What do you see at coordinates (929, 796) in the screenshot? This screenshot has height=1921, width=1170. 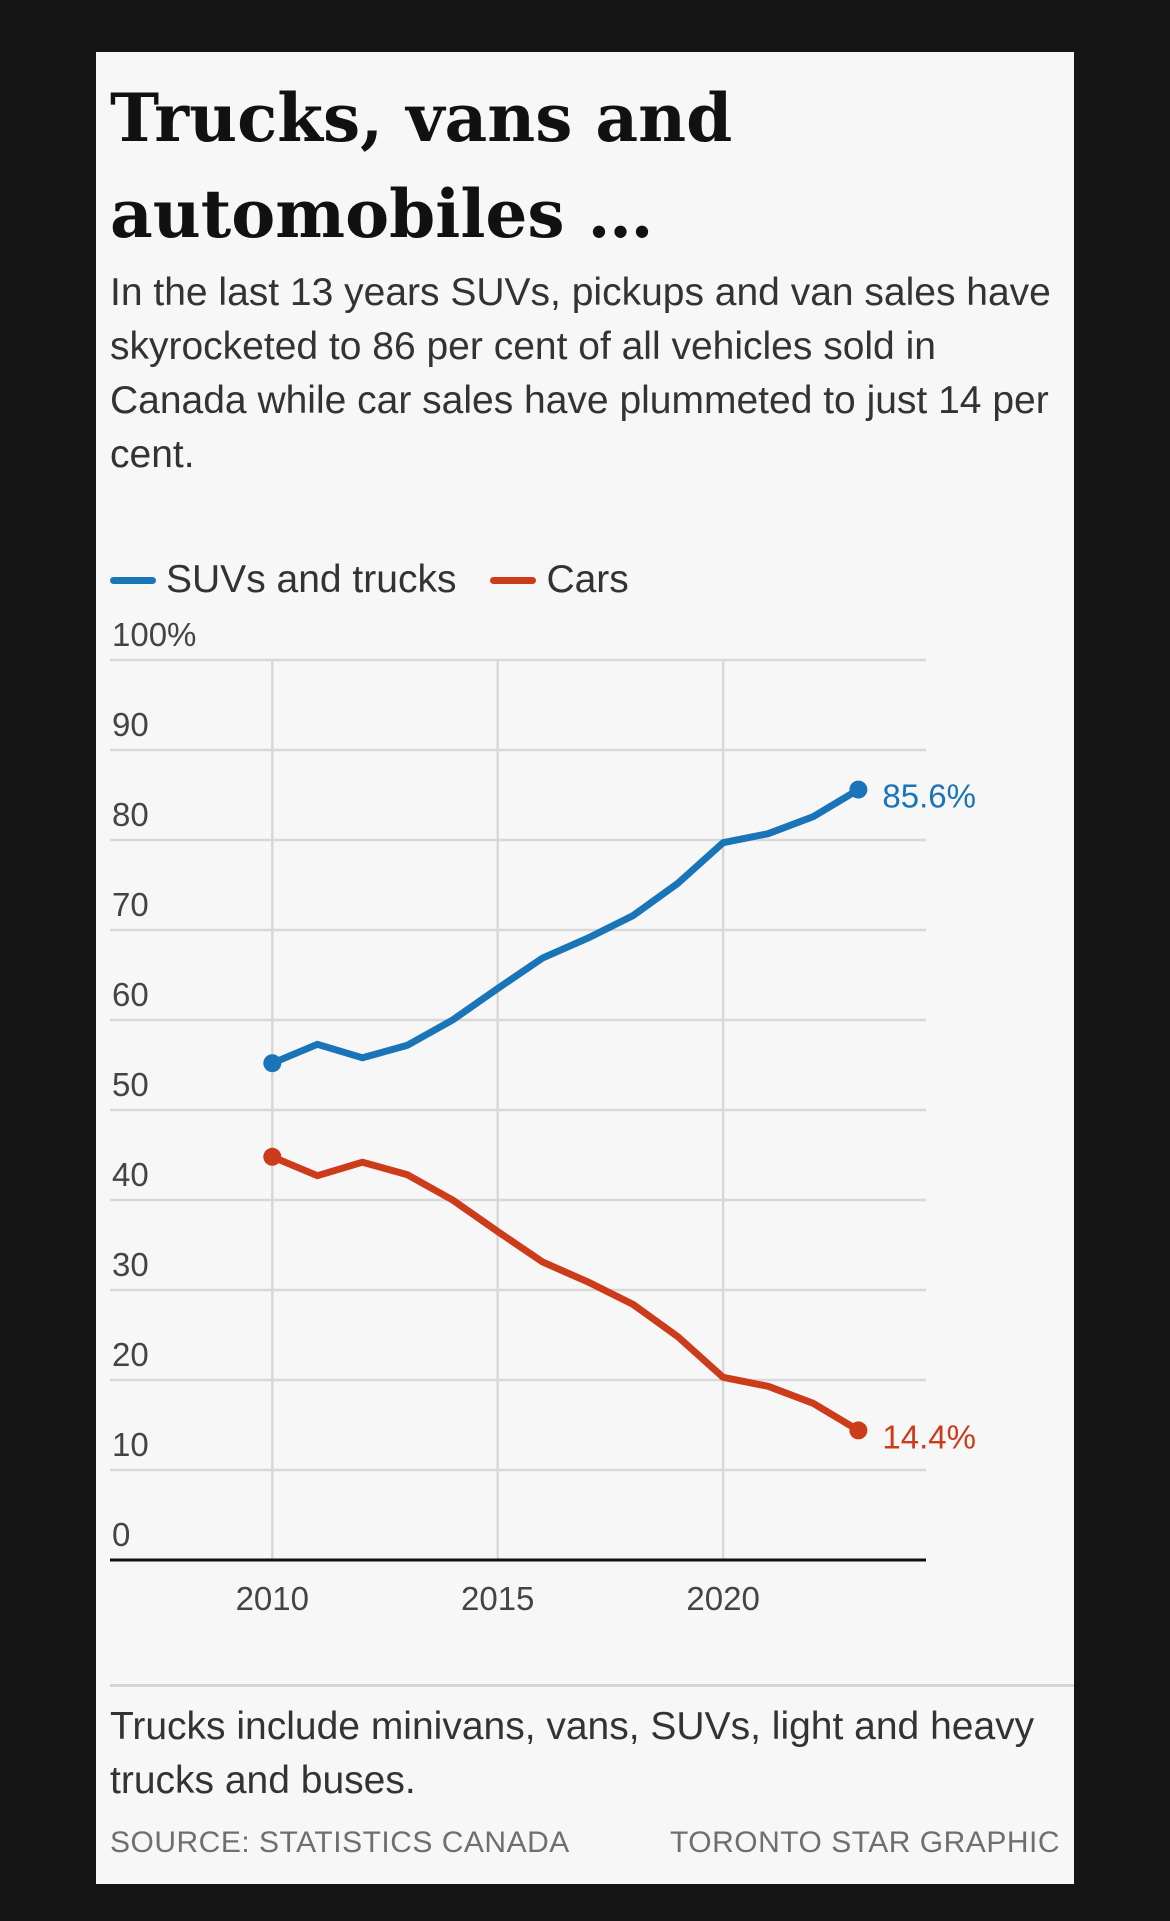 I see `series-end-label-suv: 85.6%` at bounding box center [929, 796].